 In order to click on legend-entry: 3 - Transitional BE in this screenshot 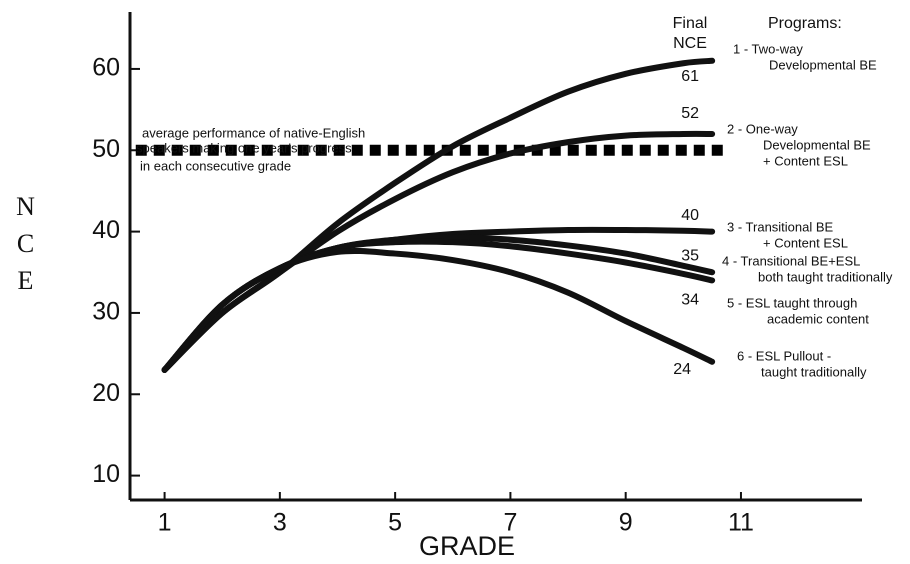, I will do `click(780, 226)`.